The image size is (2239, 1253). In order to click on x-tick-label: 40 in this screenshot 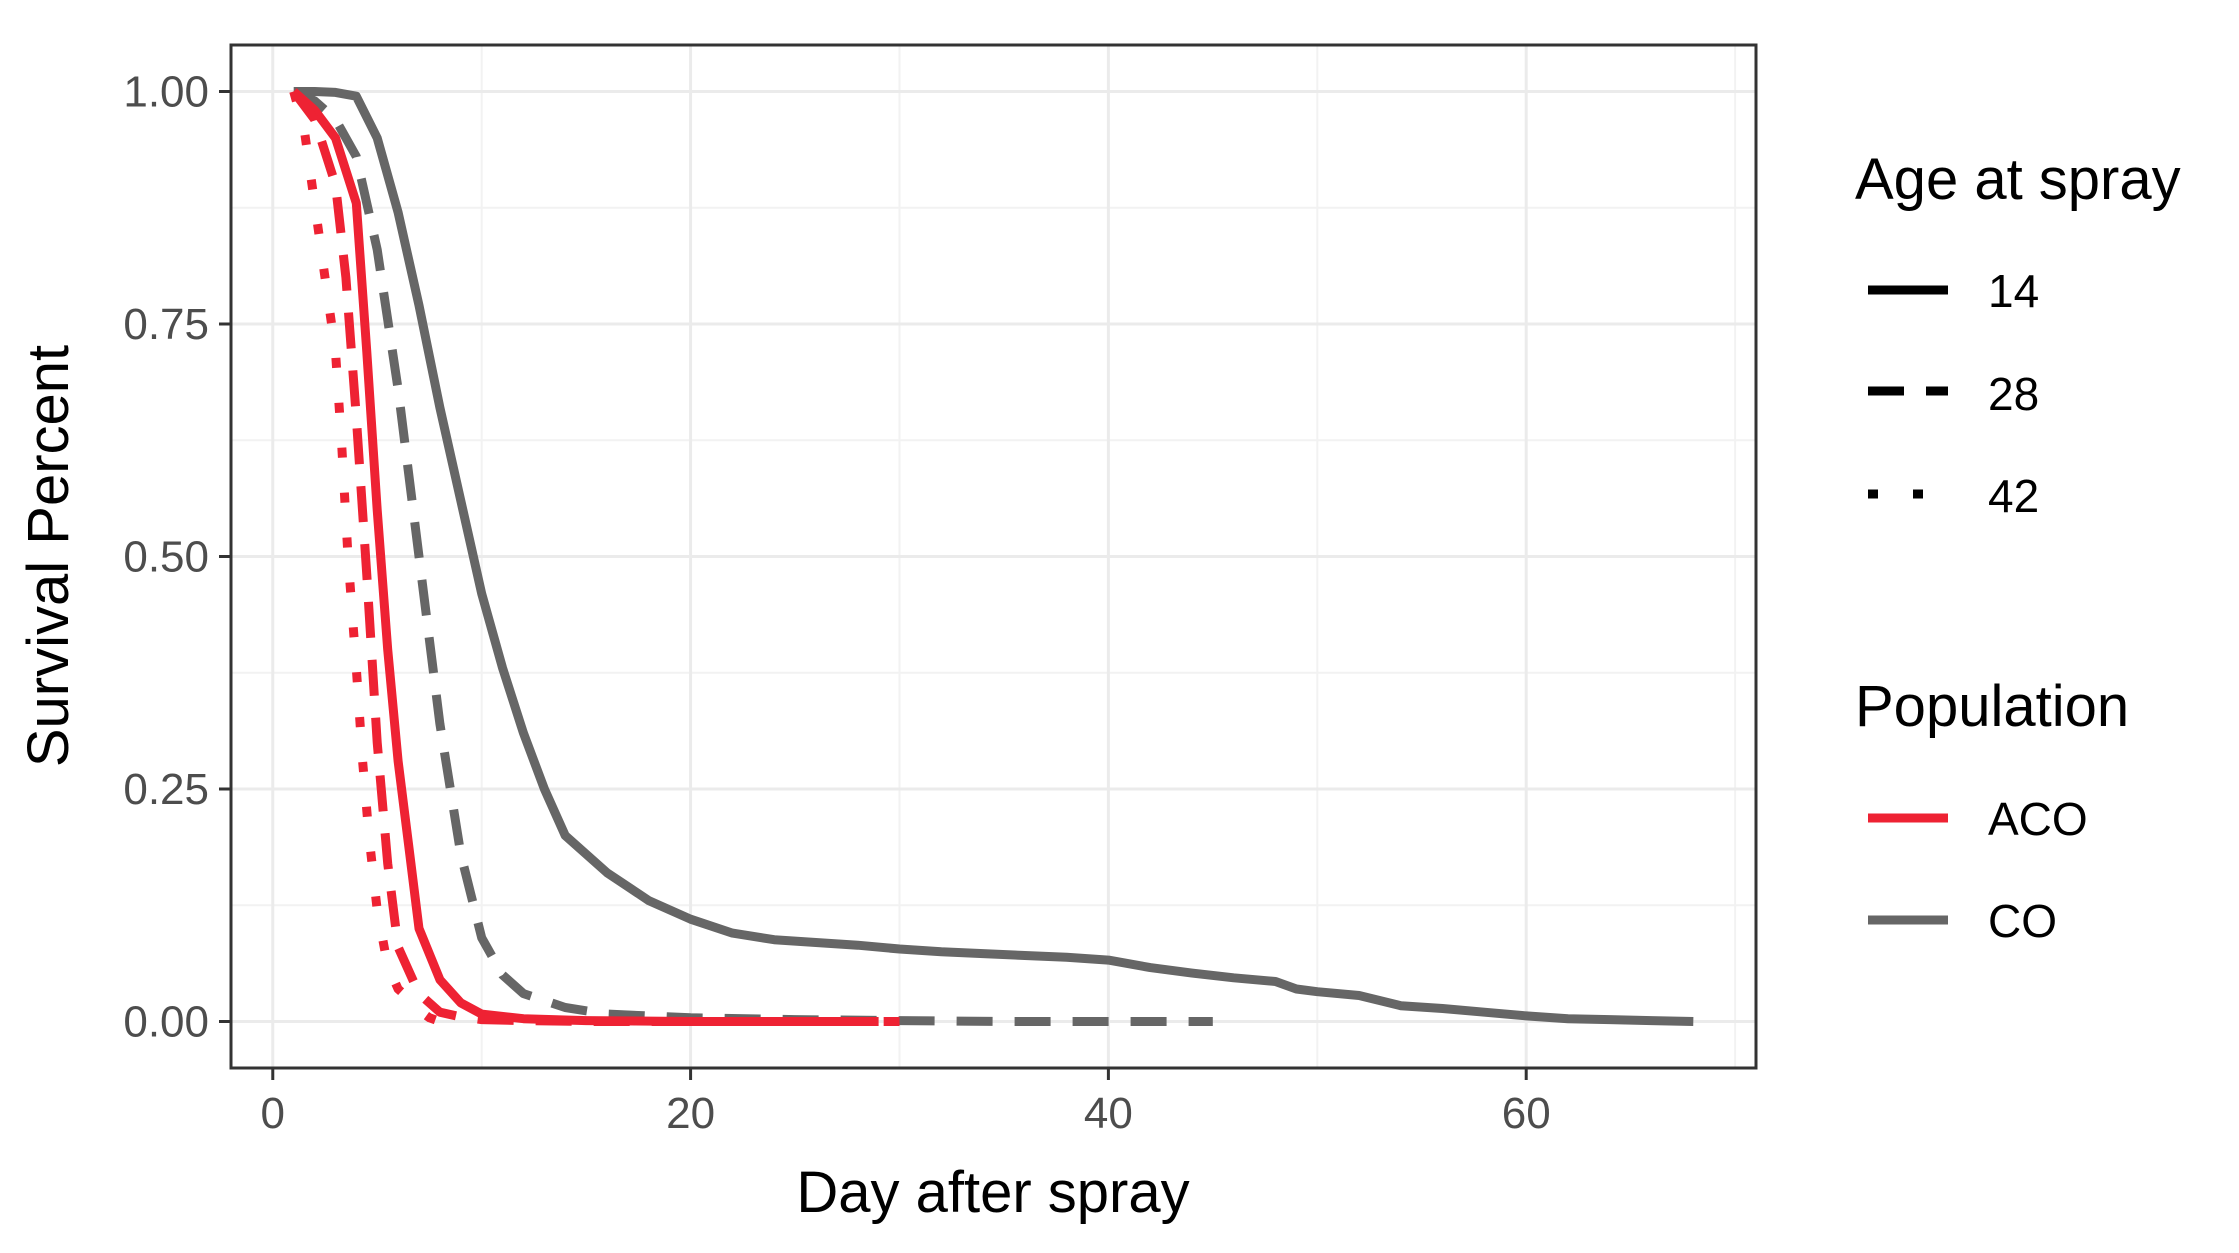, I will do `click(1108, 1113)`.